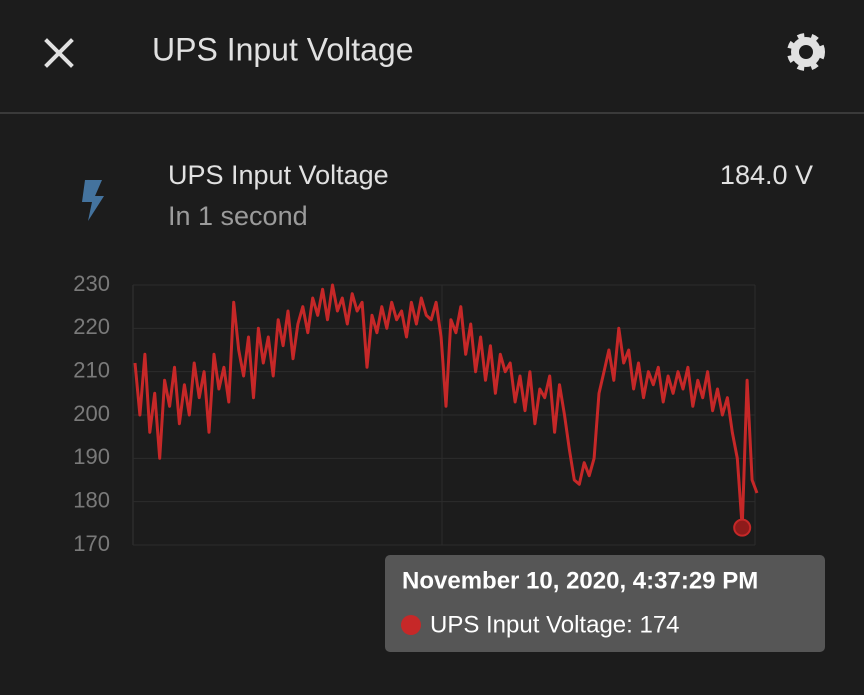 The width and height of the screenshot is (864, 695). I want to click on y-tick-label: 200, so click(91, 413).